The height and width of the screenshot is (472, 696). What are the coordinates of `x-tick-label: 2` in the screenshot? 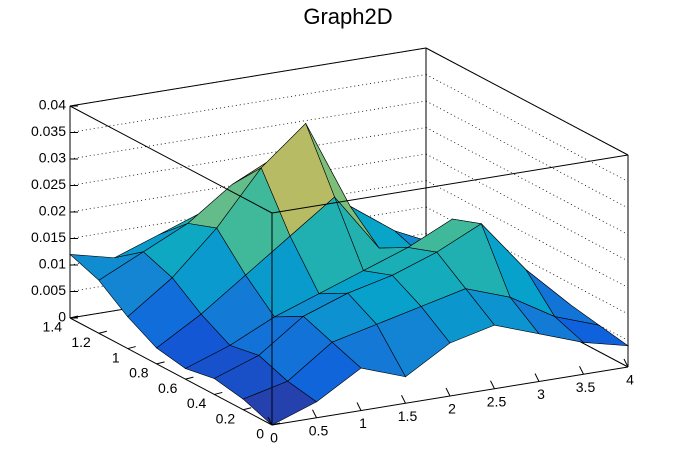 It's located at (452, 409).